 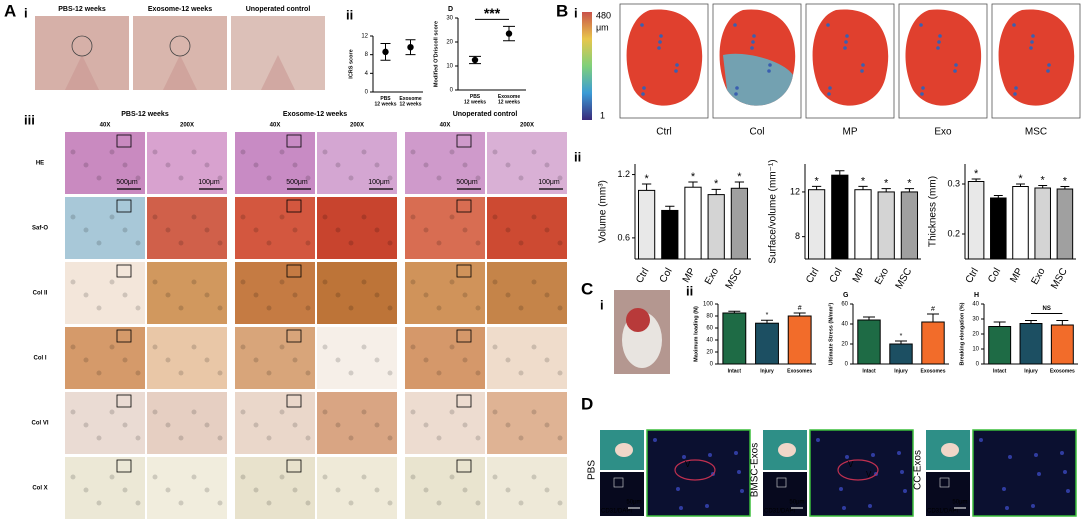 What do you see at coordinates (587, 288) in the screenshot?
I see `panel-letter: C` at bounding box center [587, 288].